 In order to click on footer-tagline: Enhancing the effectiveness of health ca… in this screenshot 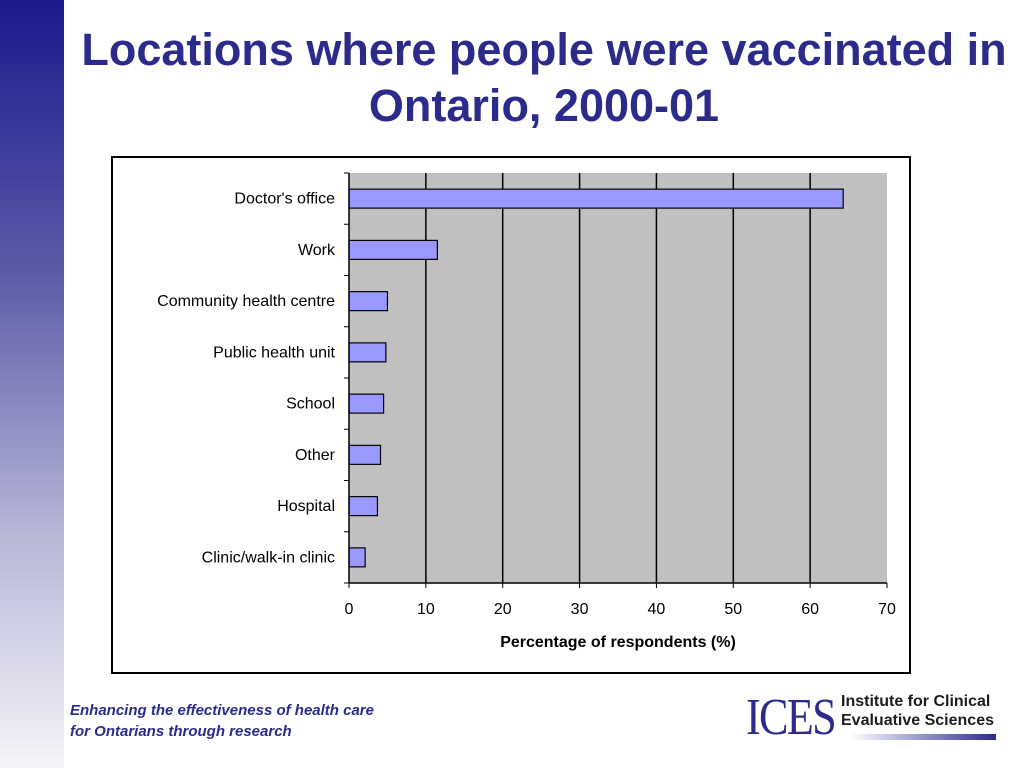, I will do `click(280, 721)`.